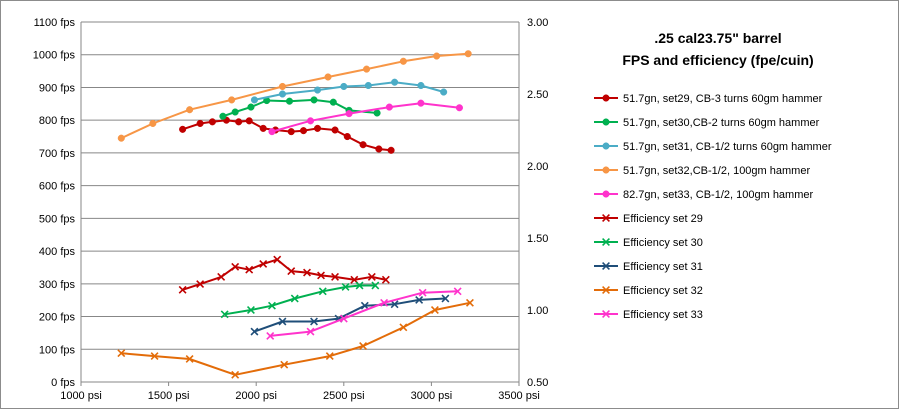 Image resolution: width=899 pixels, height=410 pixels. Describe the element at coordinates (663, 315) in the screenshot. I see `legend-label: Efficiency set 33` at that location.